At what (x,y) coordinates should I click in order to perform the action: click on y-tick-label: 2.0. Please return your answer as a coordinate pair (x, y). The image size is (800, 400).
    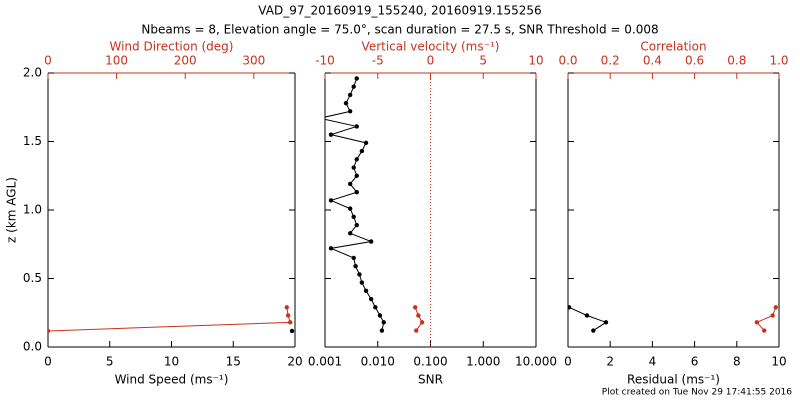
    Looking at the image, I should click on (32, 73).